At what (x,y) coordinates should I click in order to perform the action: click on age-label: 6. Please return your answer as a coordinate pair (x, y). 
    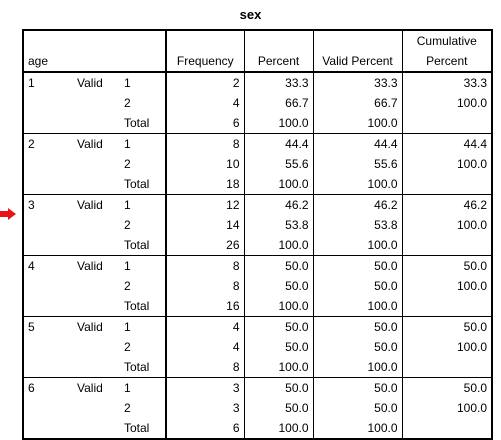
    Looking at the image, I should click on (47, 387).